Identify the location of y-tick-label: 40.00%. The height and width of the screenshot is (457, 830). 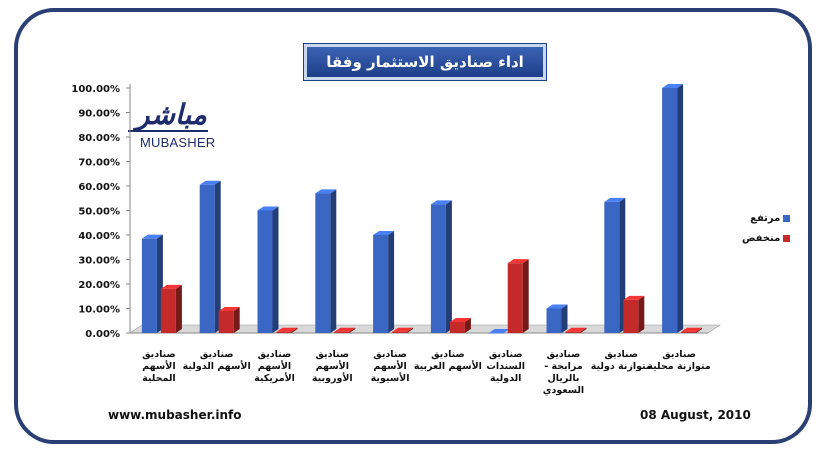
(99, 236).